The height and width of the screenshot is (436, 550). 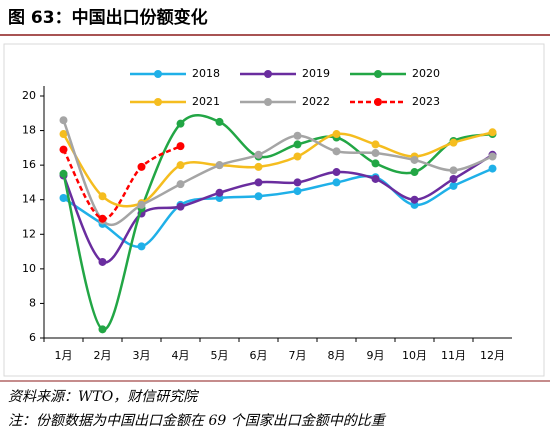 What do you see at coordinates (453, 355) in the screenshot?
I see `x-tick-label: 11月` at bounding box center [453, 355].